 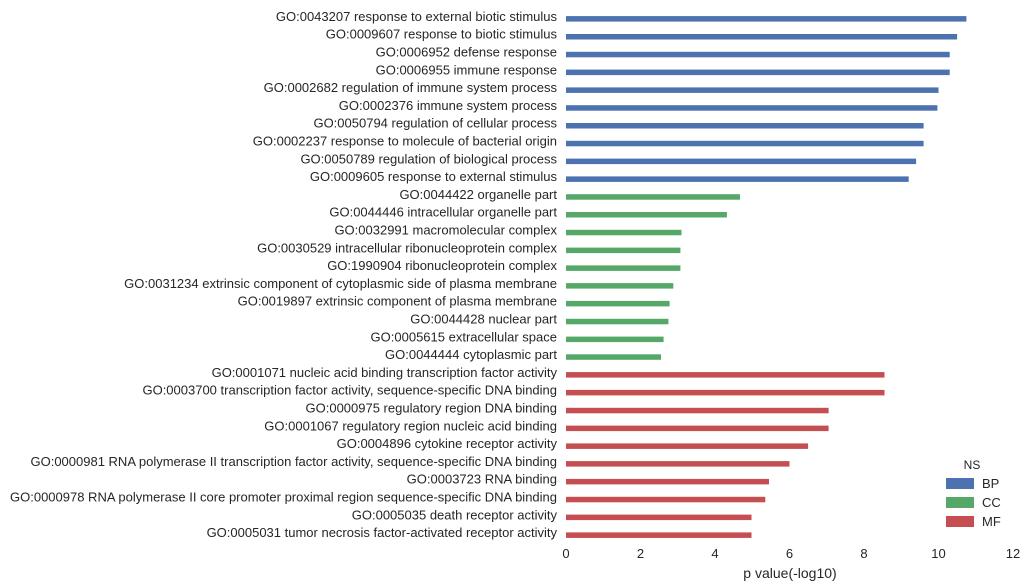 What do you see at coordinates (434, 176) in the screenshot?
I see `y-tick-label: GO:0009605 response to external stimulus` at bounding box center [434, 176].